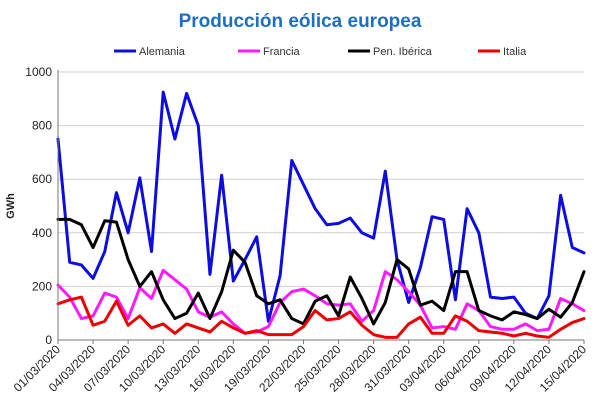  I want to click on y-tick-label: 400, so click(42, 233).